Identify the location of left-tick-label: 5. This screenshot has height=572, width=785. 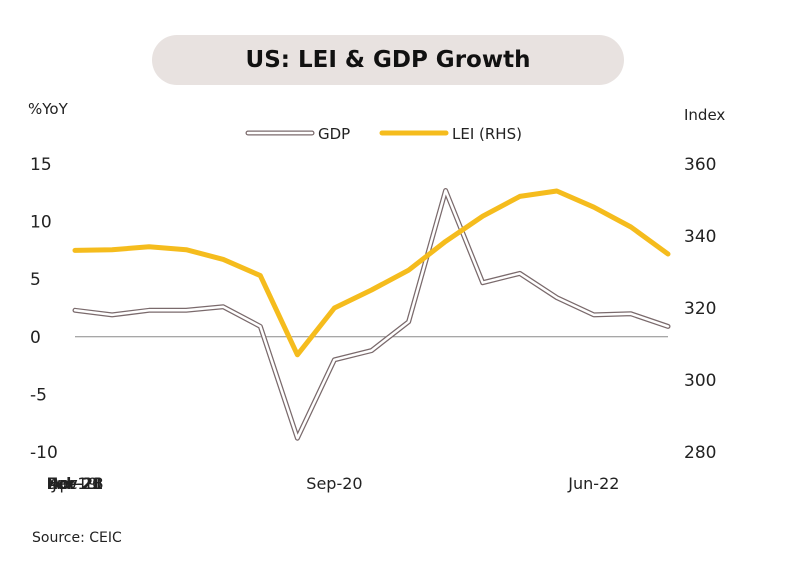
(35, 280).